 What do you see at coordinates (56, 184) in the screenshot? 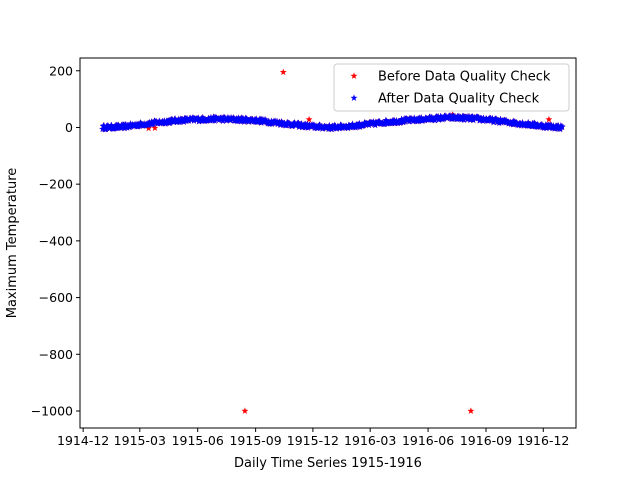
I see `y-tick-label: −200` at bounding box center [56, 184].